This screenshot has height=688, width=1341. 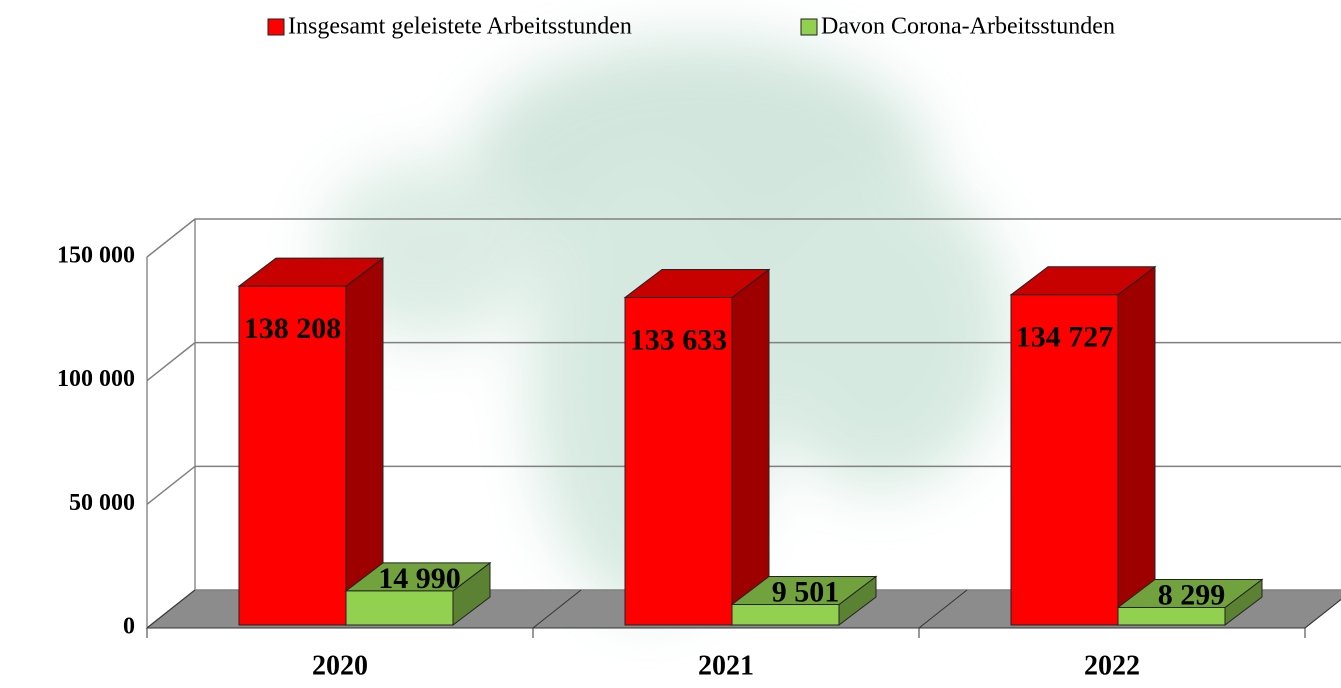 What do you see at coordinates (460, 27) in the screenshot?
I see `legend-label: Insgesamt geleistete Arbeitsstunden` at bounding box center [460, 27].